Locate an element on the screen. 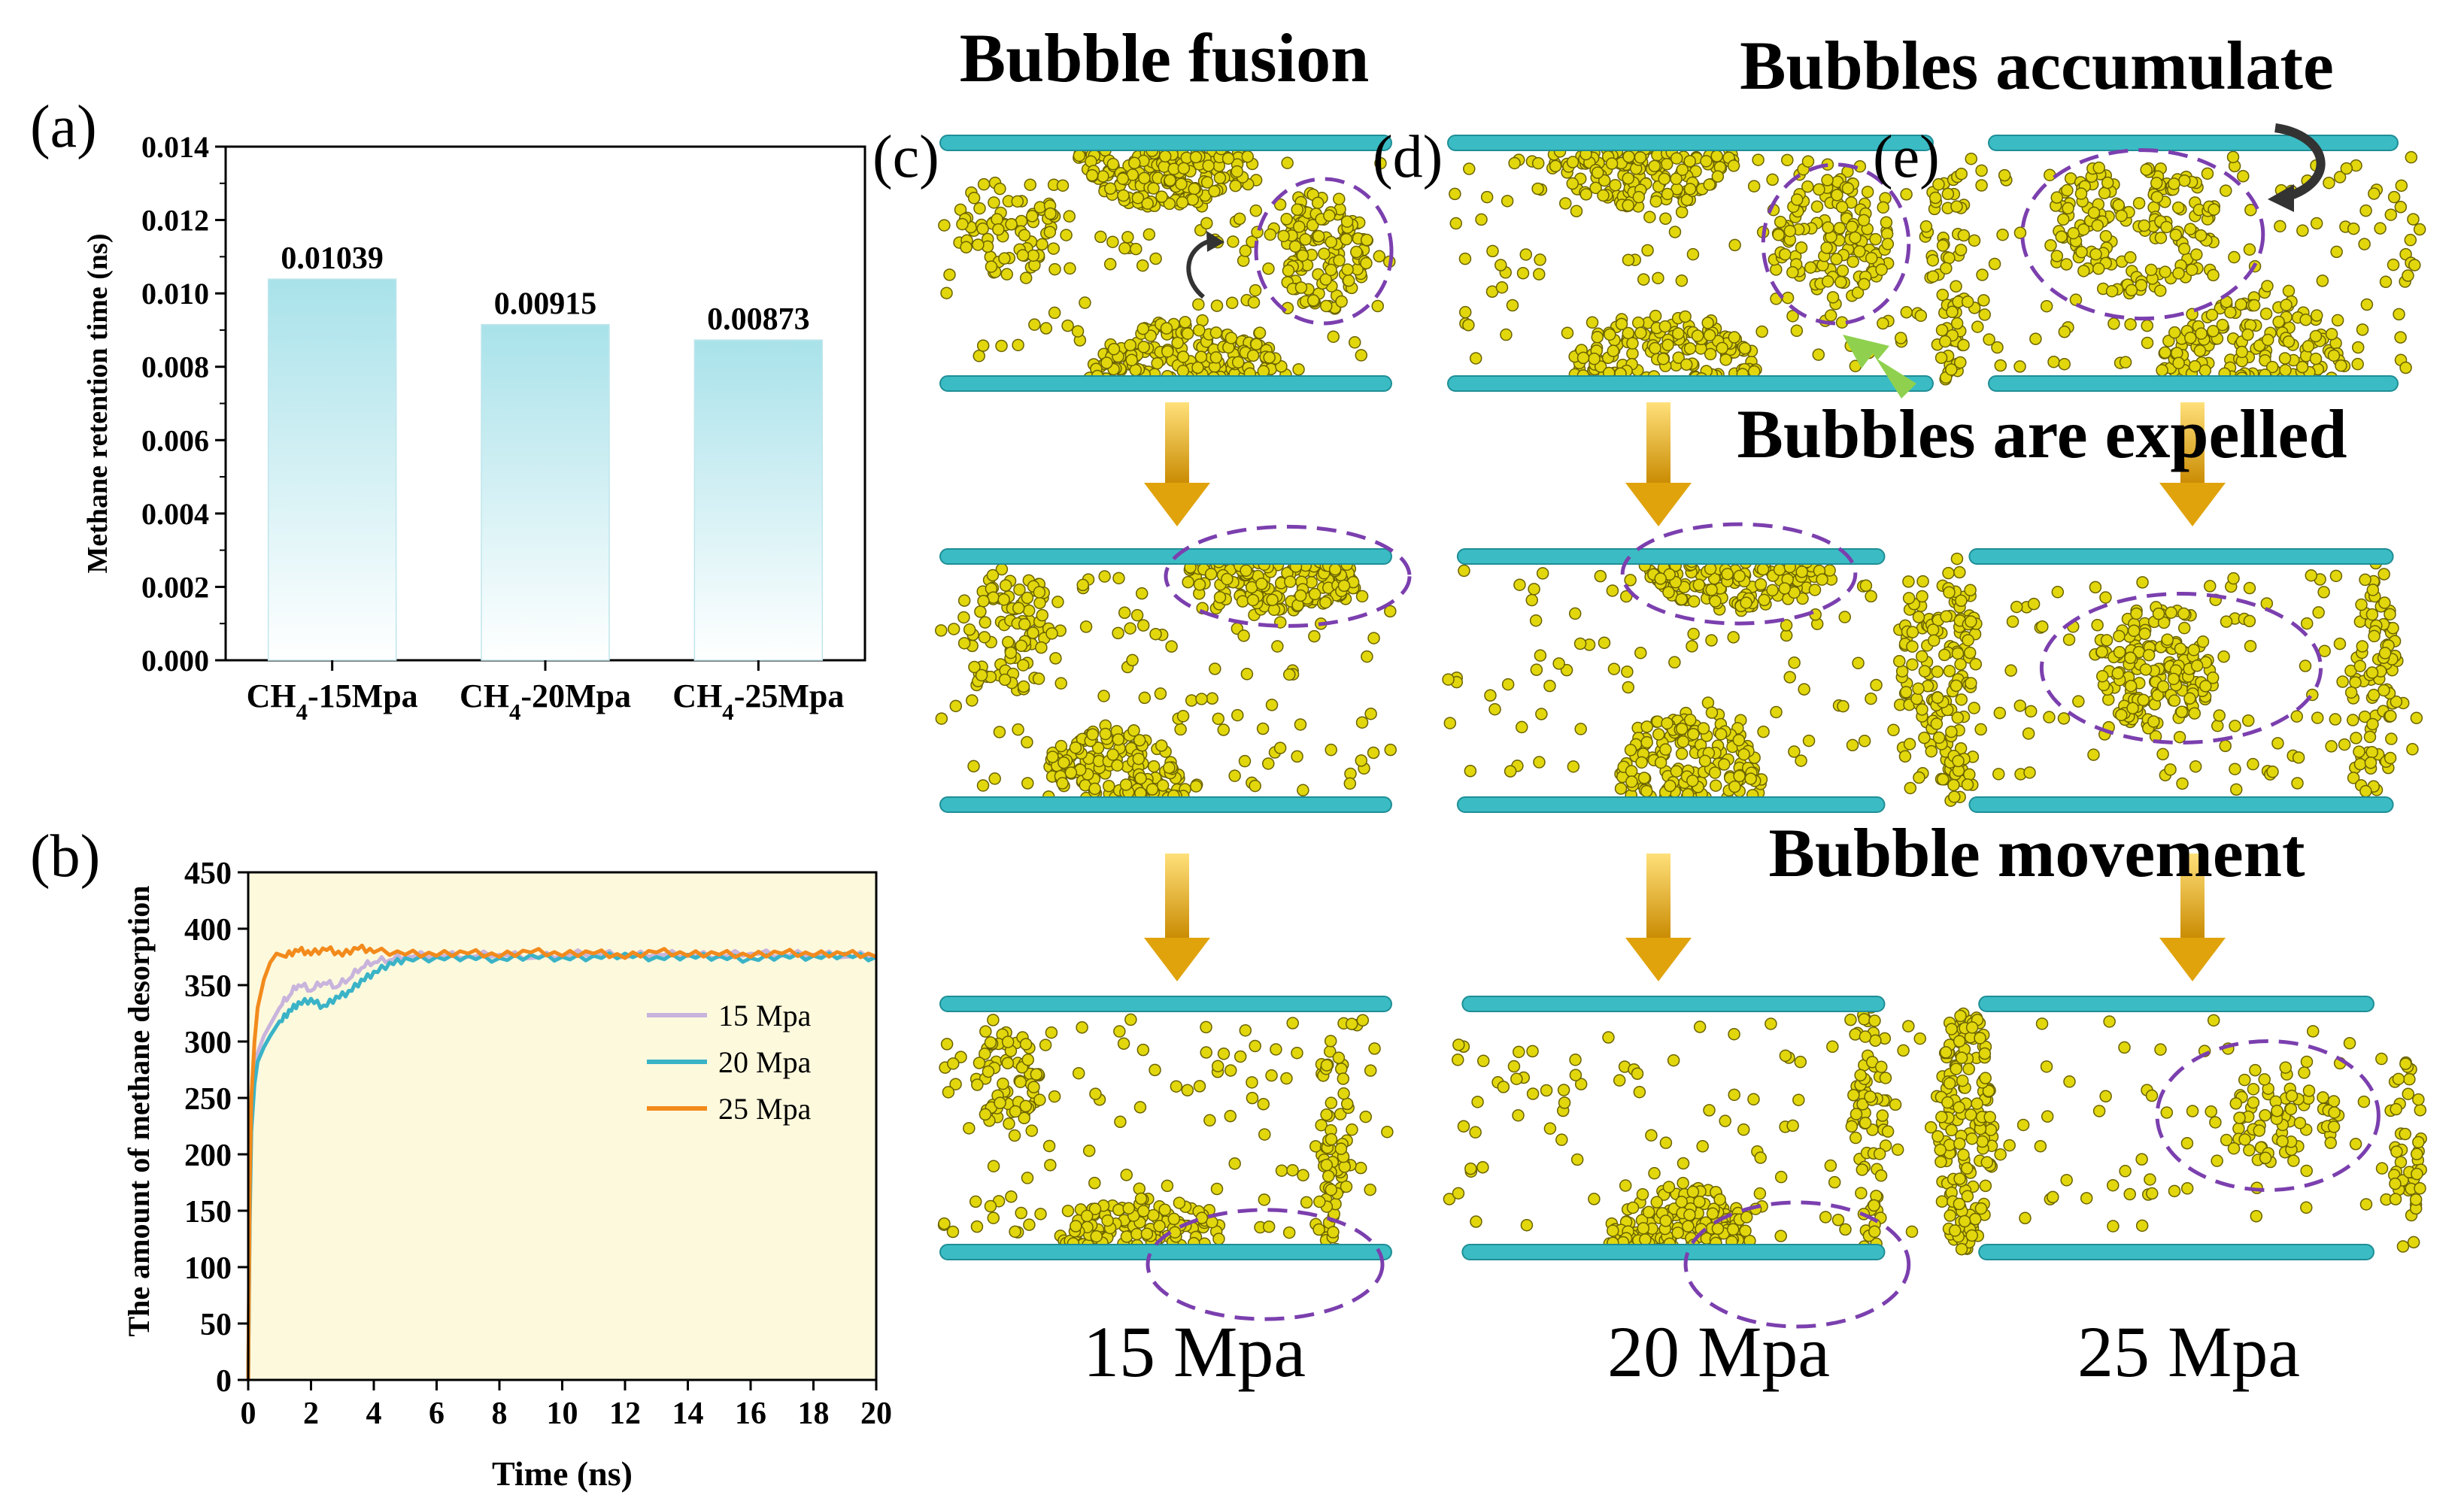  y-tick-label: 150 is located at coordinates (208, 1212).